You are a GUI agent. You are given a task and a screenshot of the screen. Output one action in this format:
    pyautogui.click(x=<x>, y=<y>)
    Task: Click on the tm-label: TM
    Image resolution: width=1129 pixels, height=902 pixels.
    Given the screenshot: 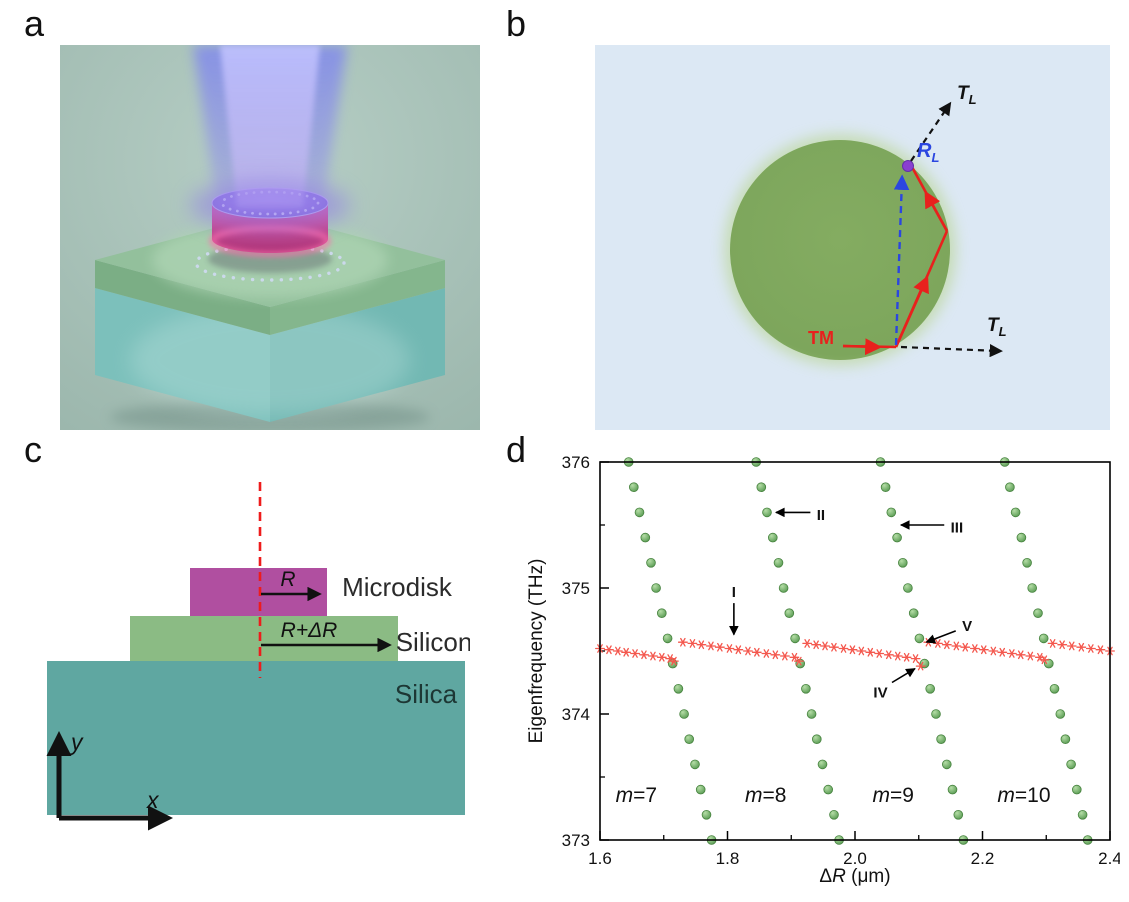 What is the action you would take?
    pyautogui.click(x=821, y=338)
    